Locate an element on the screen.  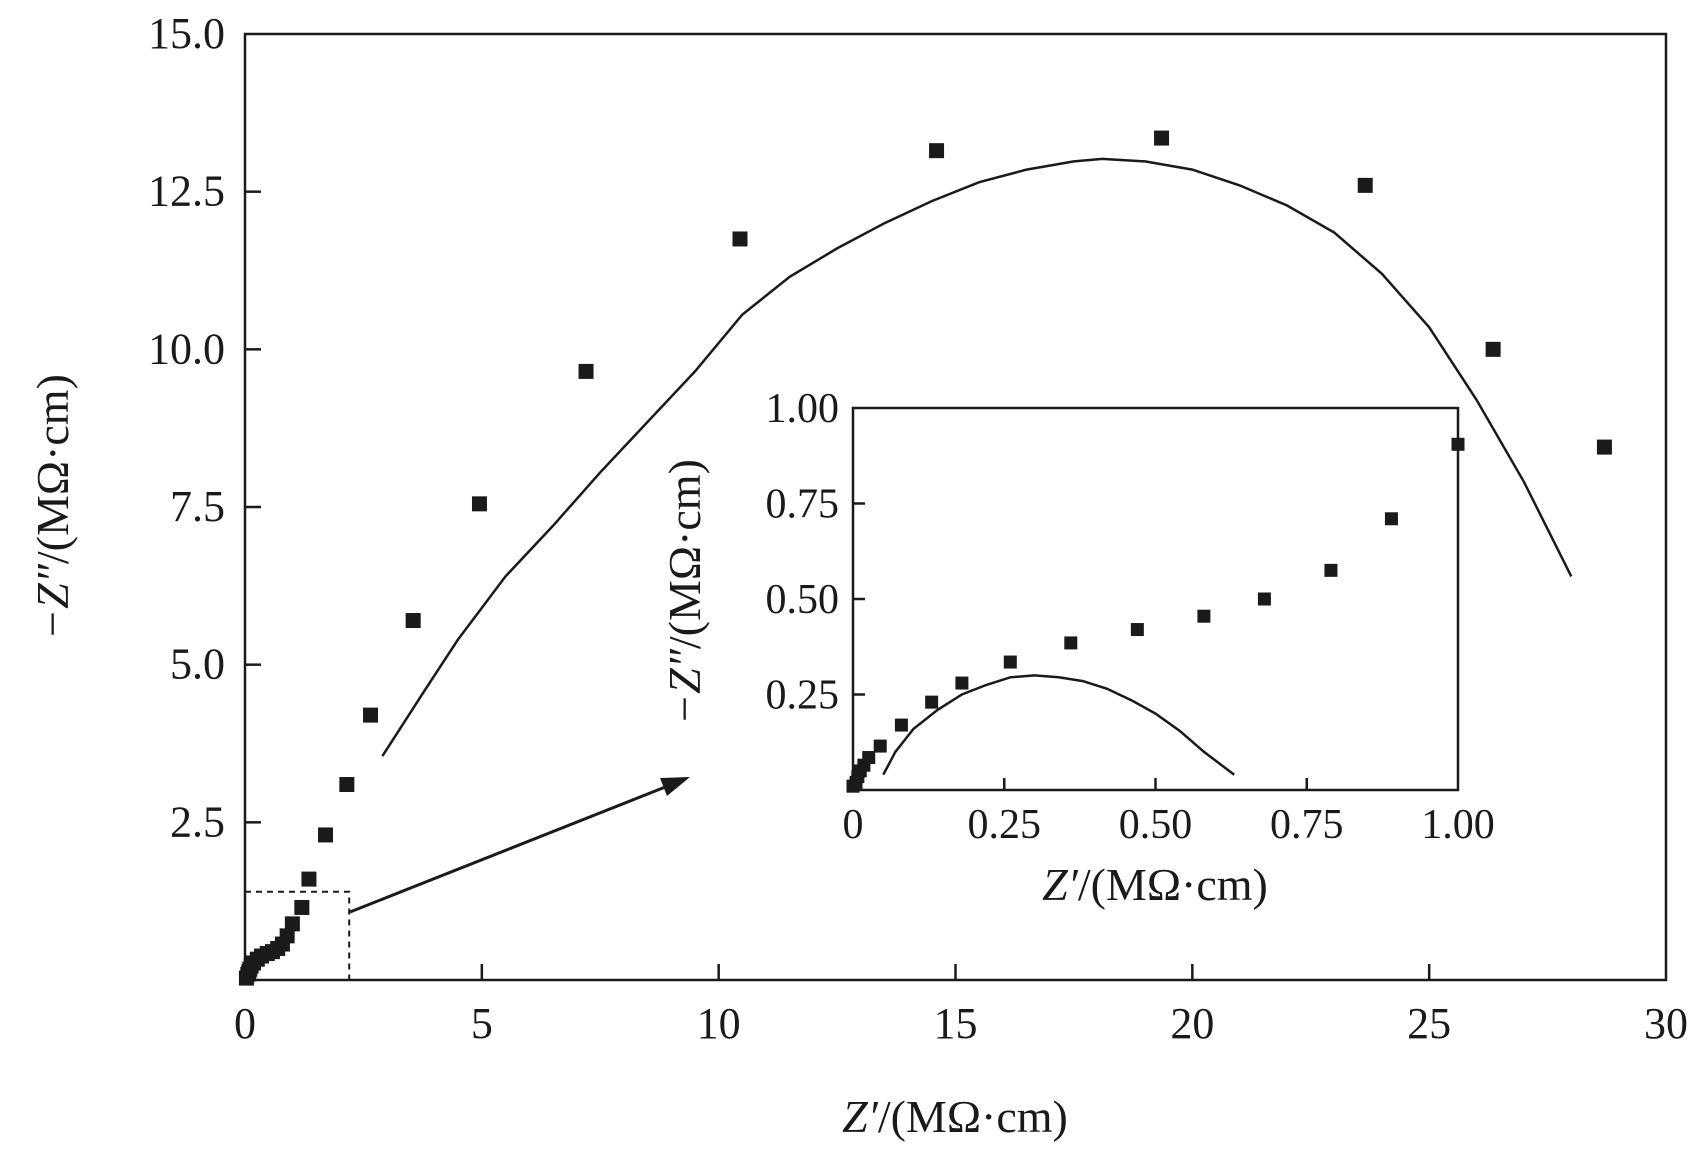
main-x-tick-label: 20 is located at coordinates (1192, 1023).